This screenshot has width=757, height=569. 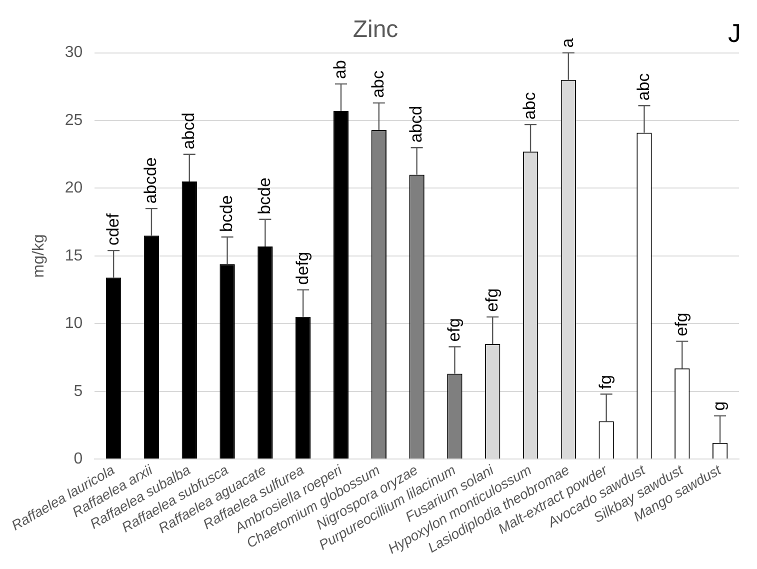 What do you see at coordinates (73, 53) in the screenshot?
I see `y-tick-label: 30` at bounding box center [73, 53].